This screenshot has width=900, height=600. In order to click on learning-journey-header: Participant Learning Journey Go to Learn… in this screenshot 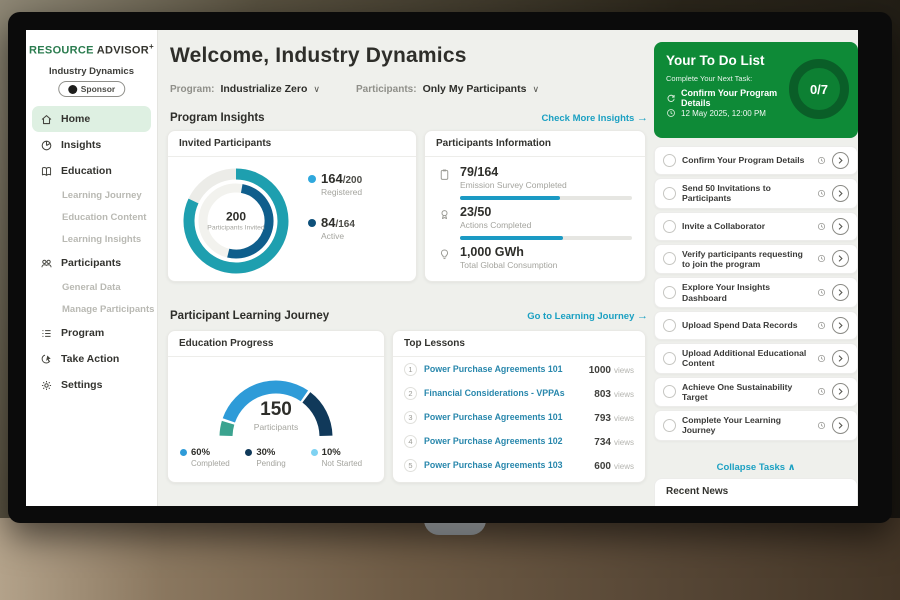, I will do `click(409, 316)`.